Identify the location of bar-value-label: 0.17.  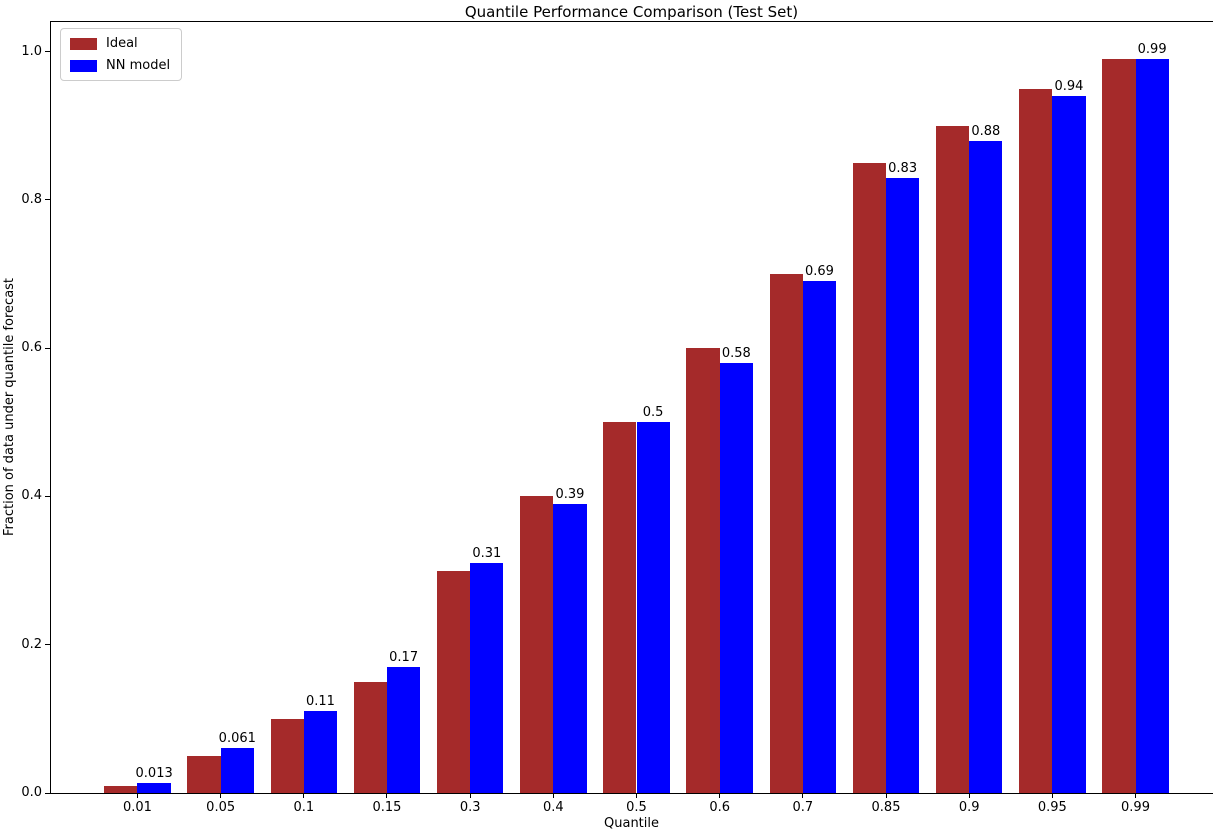
(404, 657).